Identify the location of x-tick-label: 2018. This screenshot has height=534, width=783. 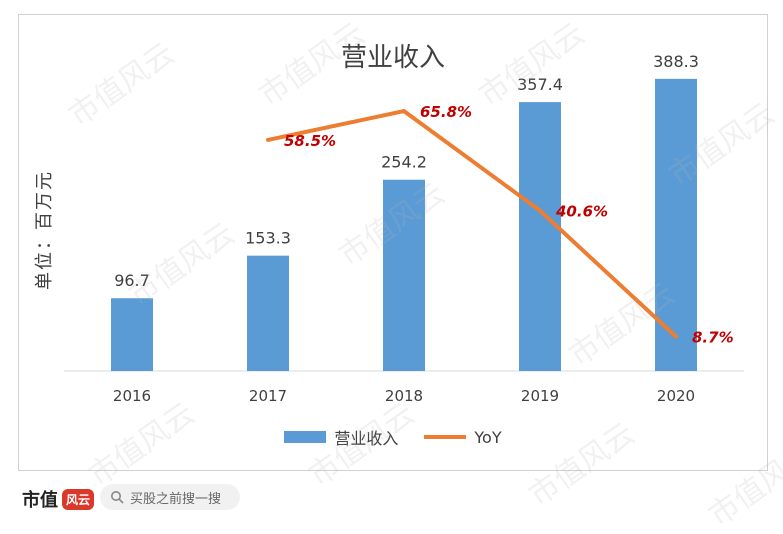
(404, 396).